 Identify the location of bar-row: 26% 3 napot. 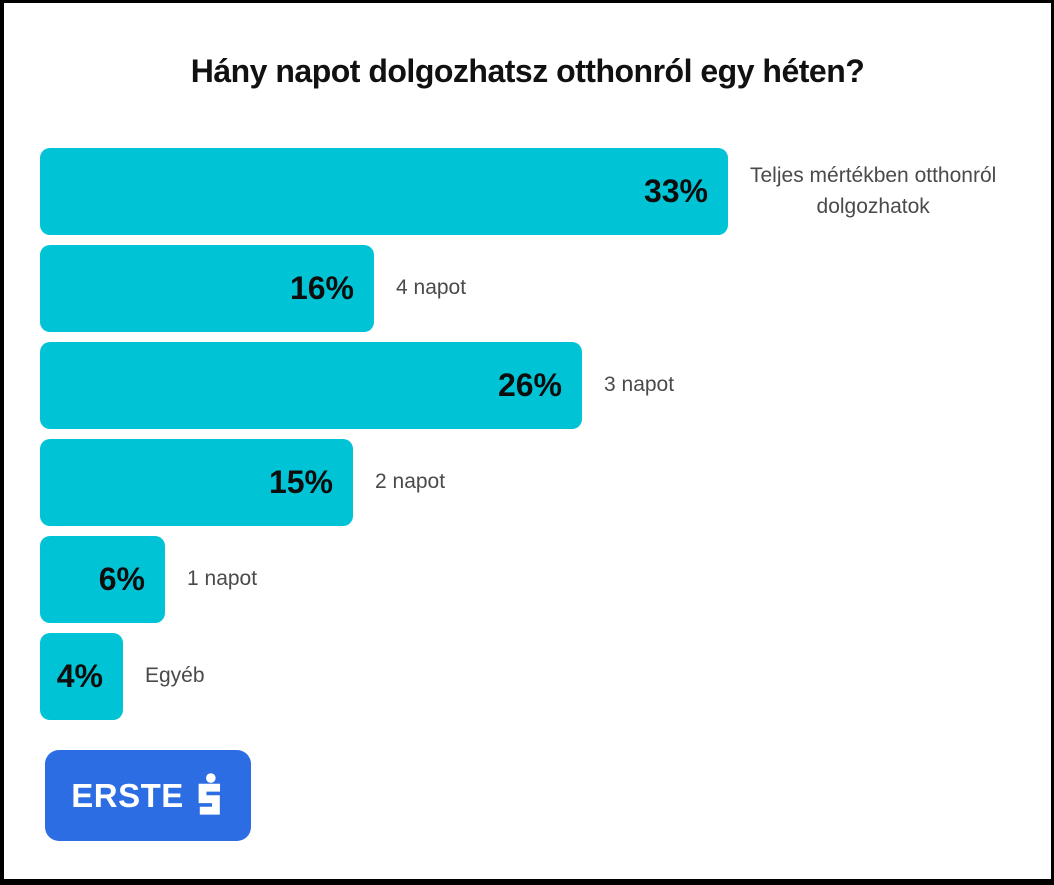
(540, 385).